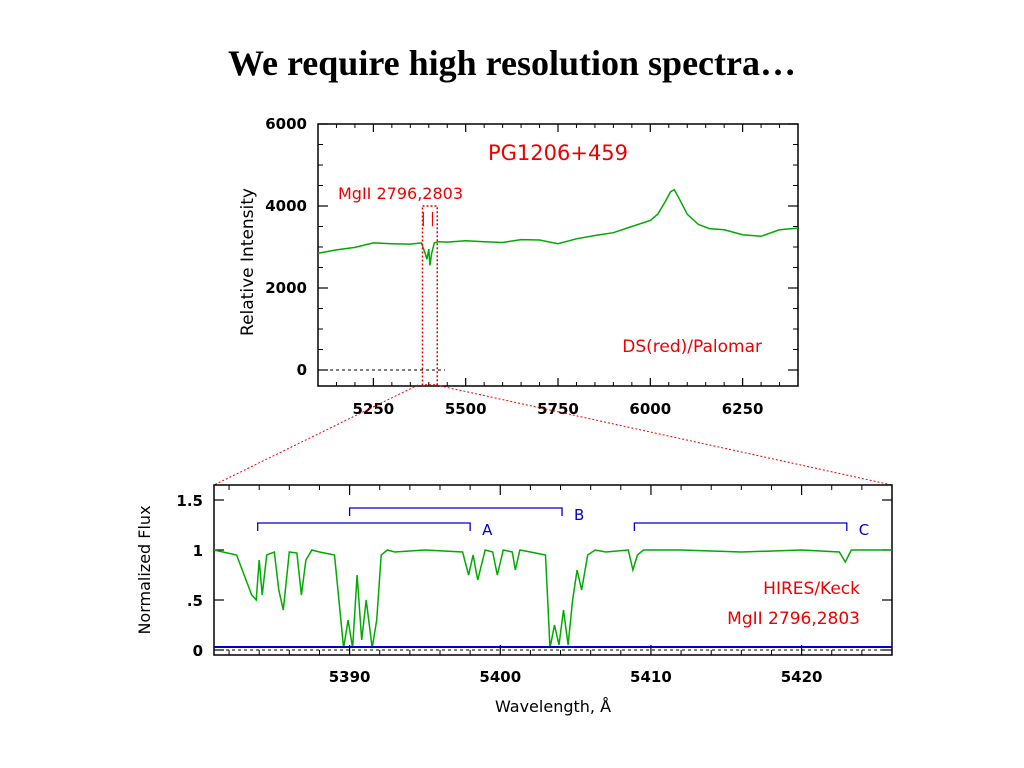  Describe the element at coordinates (430, 295) in the screenshot. I see `mgii-highlight-box` at that location.